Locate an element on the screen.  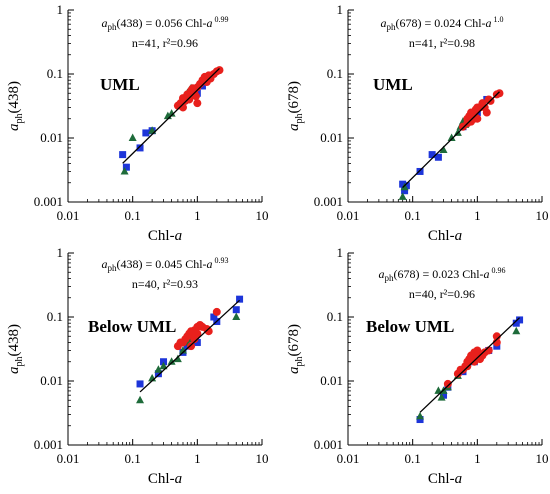
fit-stats: n=40, r²=0.96 is located at coordinates (442, 294).